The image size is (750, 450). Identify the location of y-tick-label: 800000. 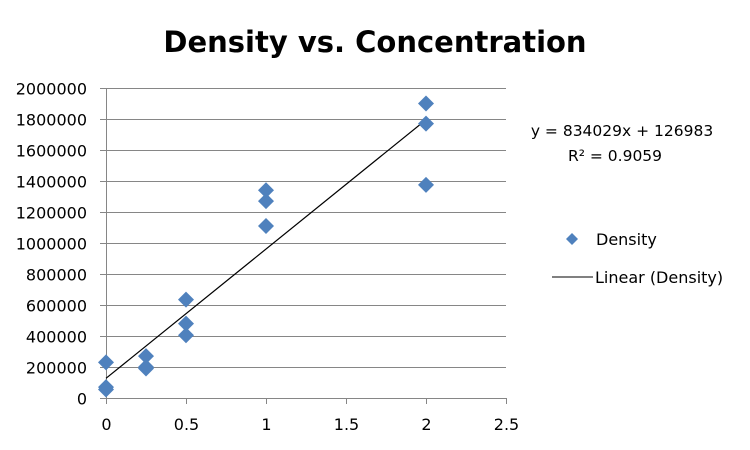
(56, 275).